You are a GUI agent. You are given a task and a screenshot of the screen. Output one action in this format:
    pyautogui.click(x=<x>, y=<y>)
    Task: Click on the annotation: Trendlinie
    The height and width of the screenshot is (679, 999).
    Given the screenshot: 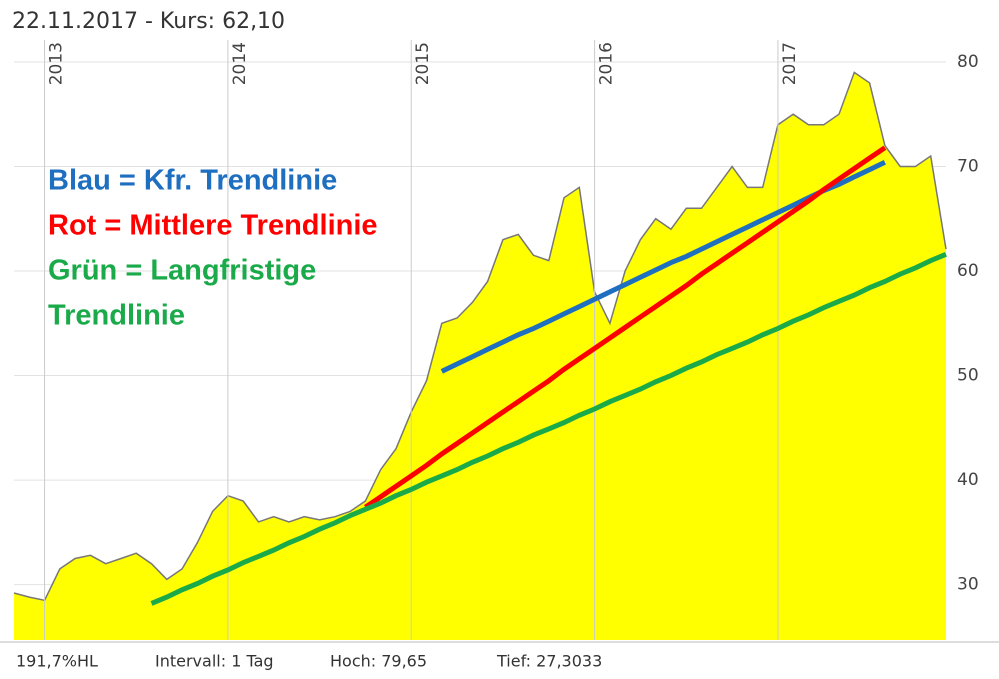 What is the action you would take?
    pyautogui.click(x=116, y=316)
    